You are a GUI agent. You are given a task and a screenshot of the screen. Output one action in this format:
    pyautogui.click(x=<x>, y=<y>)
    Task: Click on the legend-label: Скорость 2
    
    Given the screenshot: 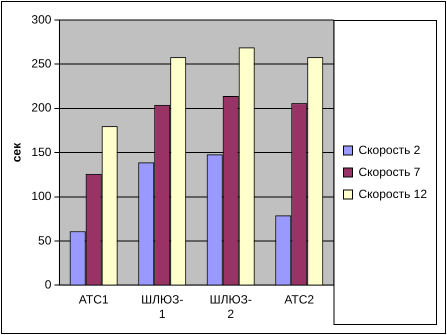 What is the action you would take?
    pyautogui.click(x=389, y=149)
    